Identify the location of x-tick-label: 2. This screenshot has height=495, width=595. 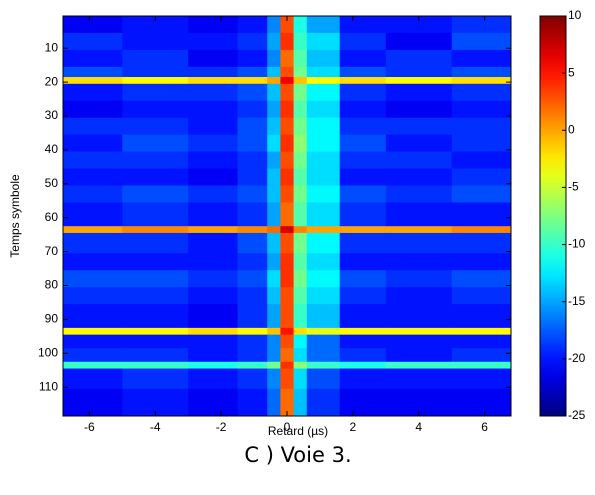
(353, 427).